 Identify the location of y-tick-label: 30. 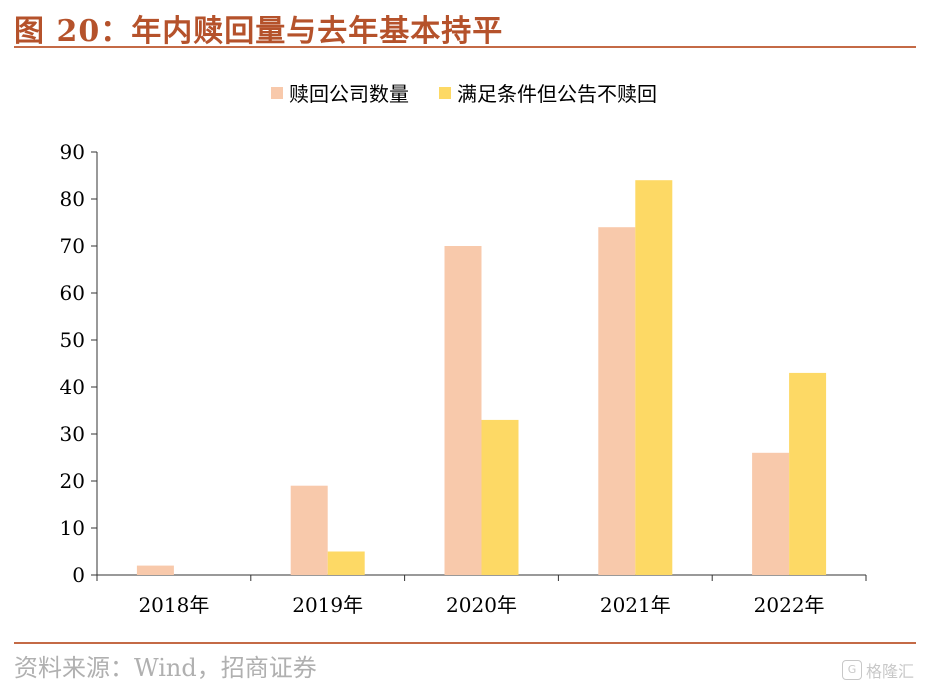
(72, 434).